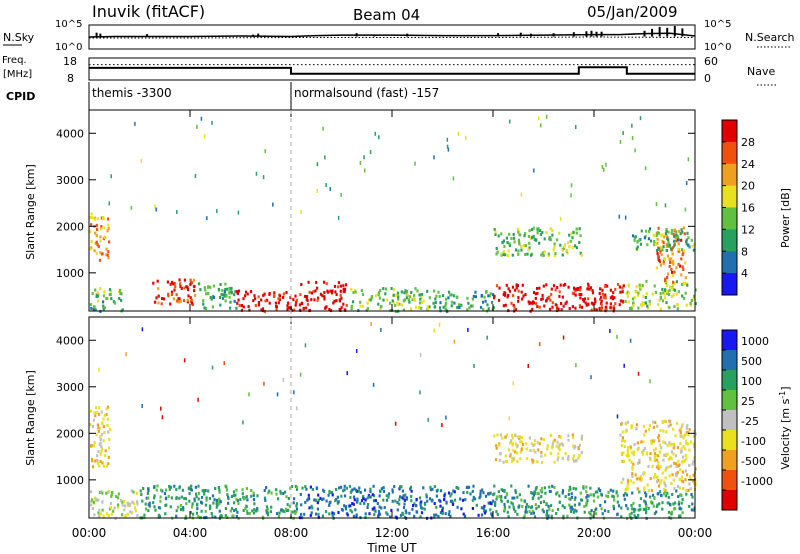 This screenshot has height=554, width=800. What do you see at coordinates (70, 78) in the screenshot?
I see `freq-left-tick-bottom: 8` at bounding box center [70, 78].